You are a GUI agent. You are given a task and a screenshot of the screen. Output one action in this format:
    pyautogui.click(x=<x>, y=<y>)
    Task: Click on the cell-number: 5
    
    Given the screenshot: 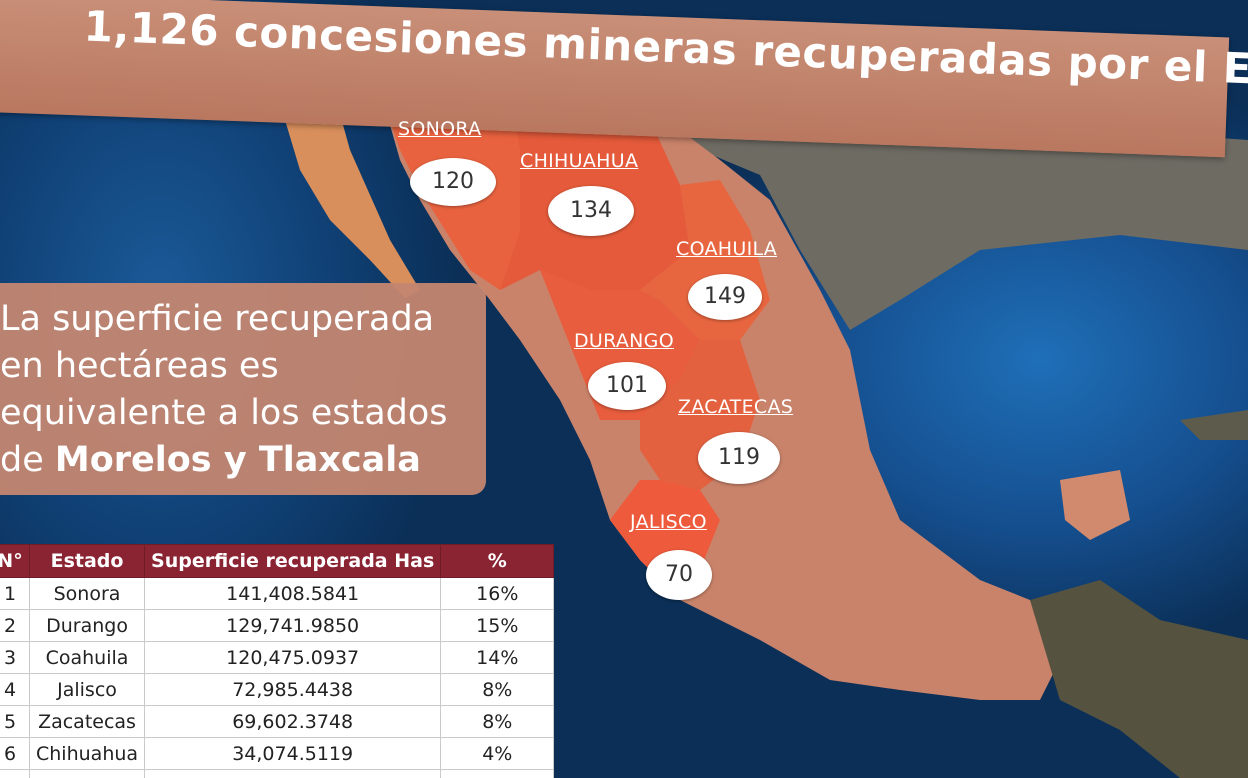 What is the action you would take?
    pyautogui.click(x=15, y=721)
    